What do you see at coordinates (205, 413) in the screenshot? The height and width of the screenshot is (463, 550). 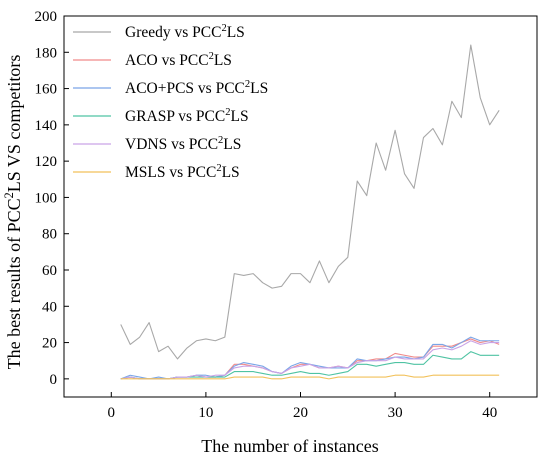 I see `x-tick-label: 10` at bounding box center [205, 413].